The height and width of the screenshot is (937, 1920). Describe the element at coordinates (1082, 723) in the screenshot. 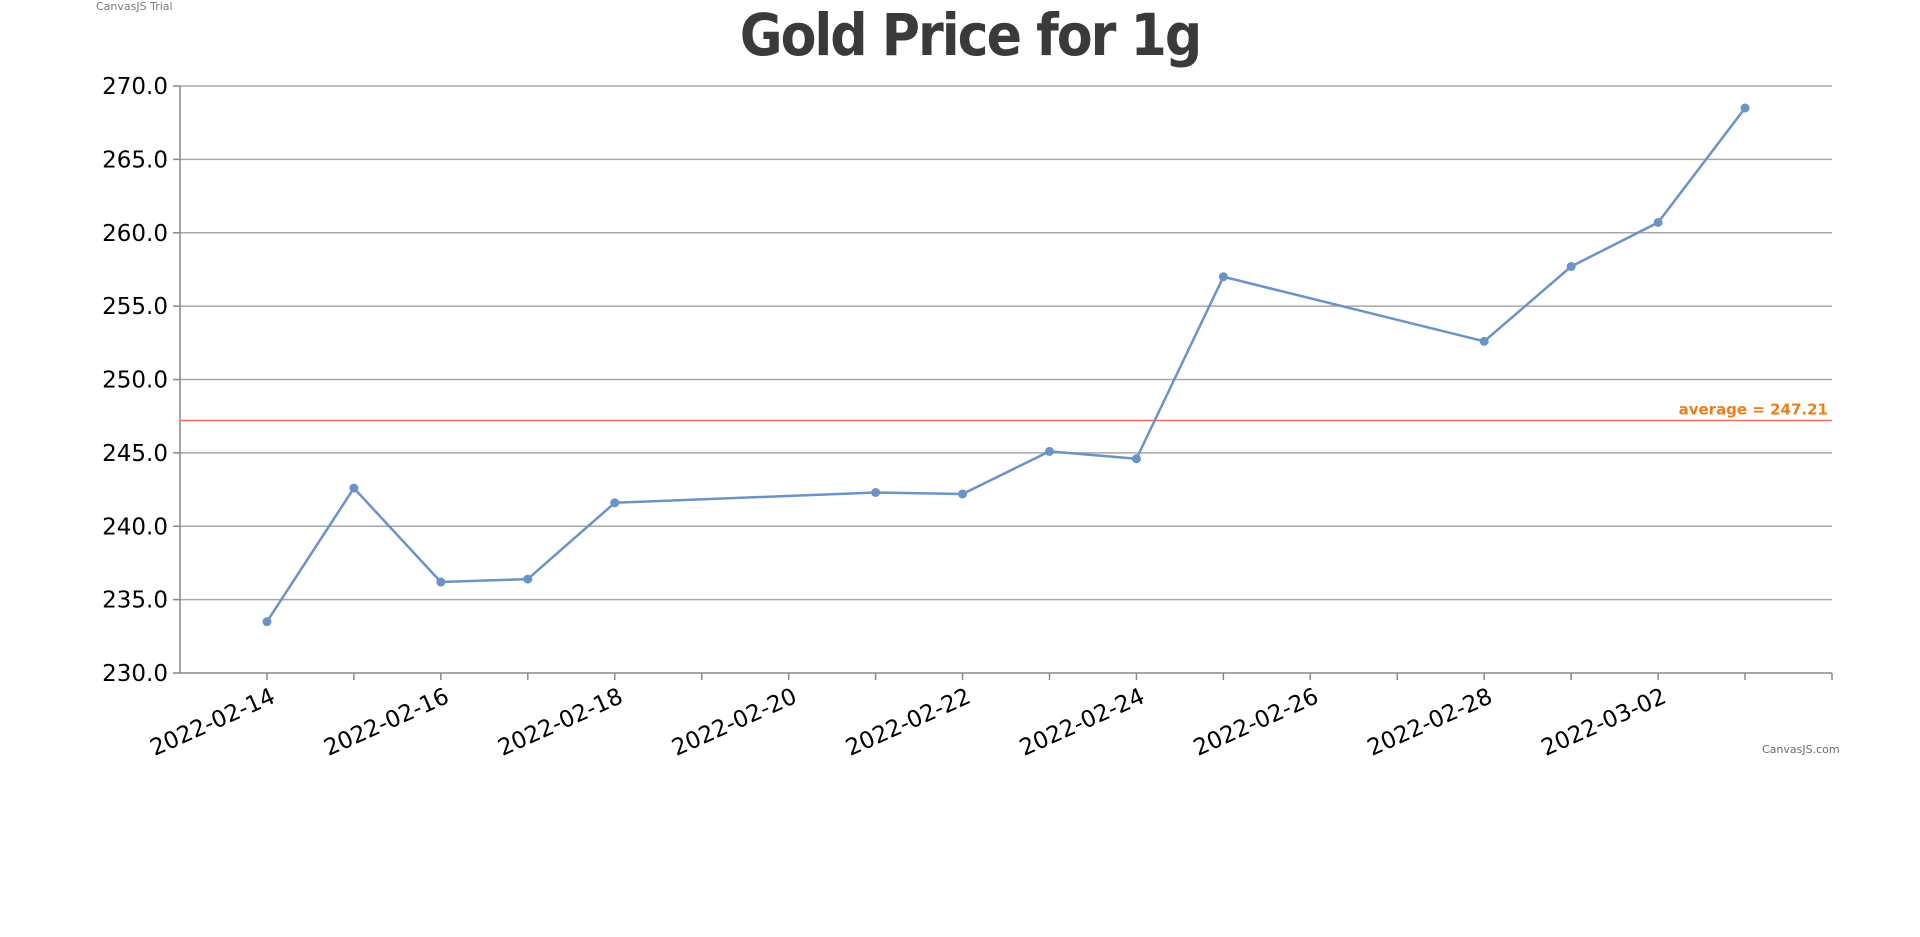

I see `x-tick-label: 2022-02-24` at that location.